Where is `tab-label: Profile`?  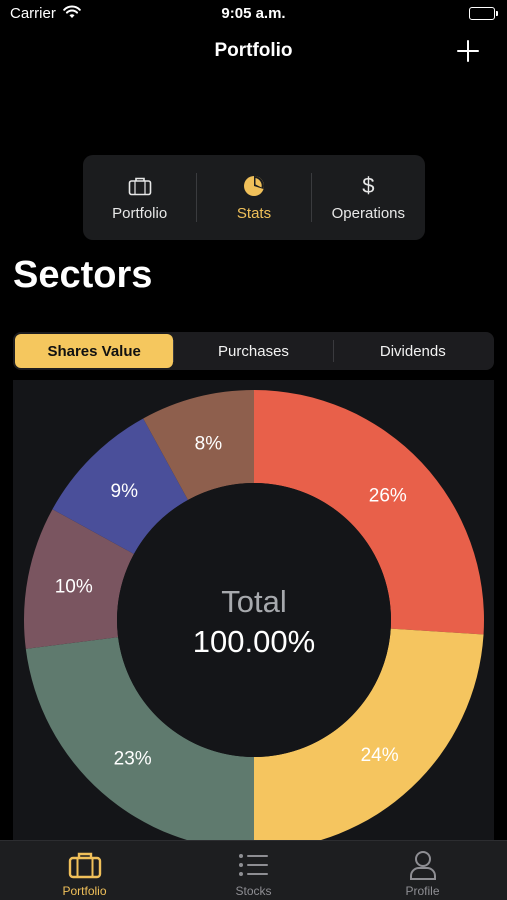 tab-label: Profile is located at coordinates (422, 891).